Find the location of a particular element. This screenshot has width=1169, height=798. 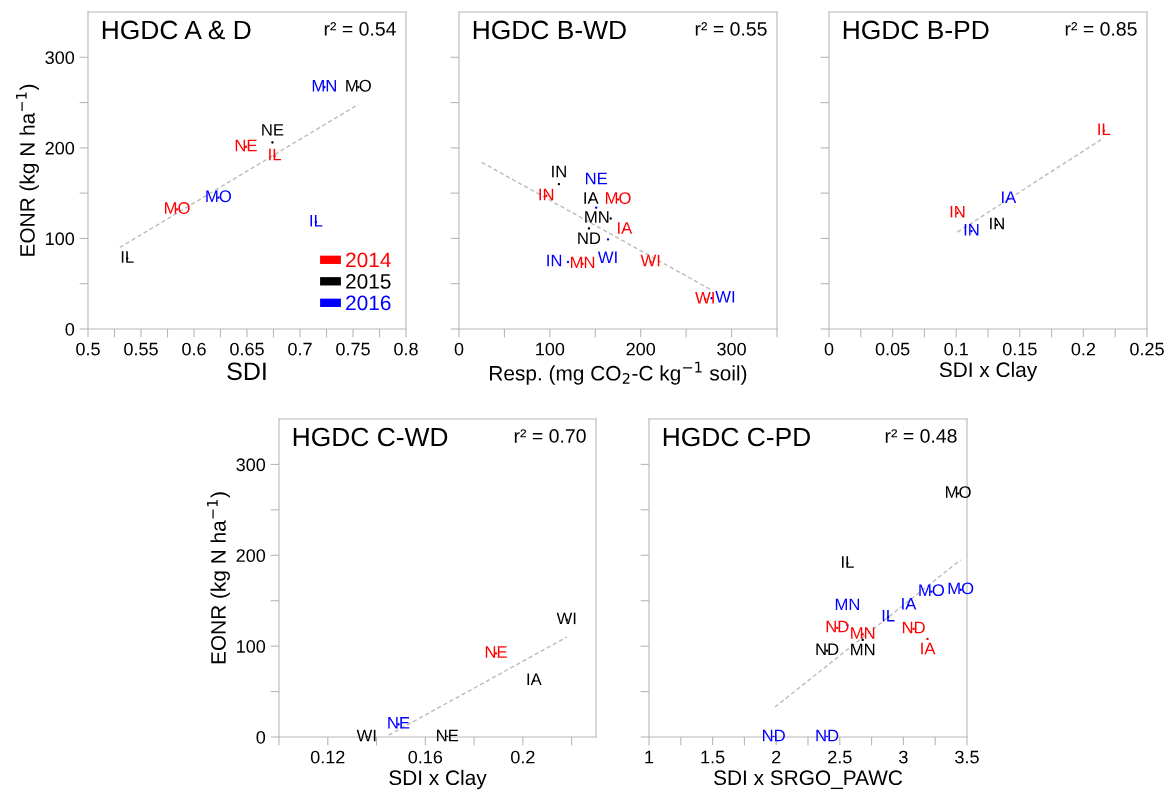

x-tick-label: 0.1 is located at coordinates (956, 349).